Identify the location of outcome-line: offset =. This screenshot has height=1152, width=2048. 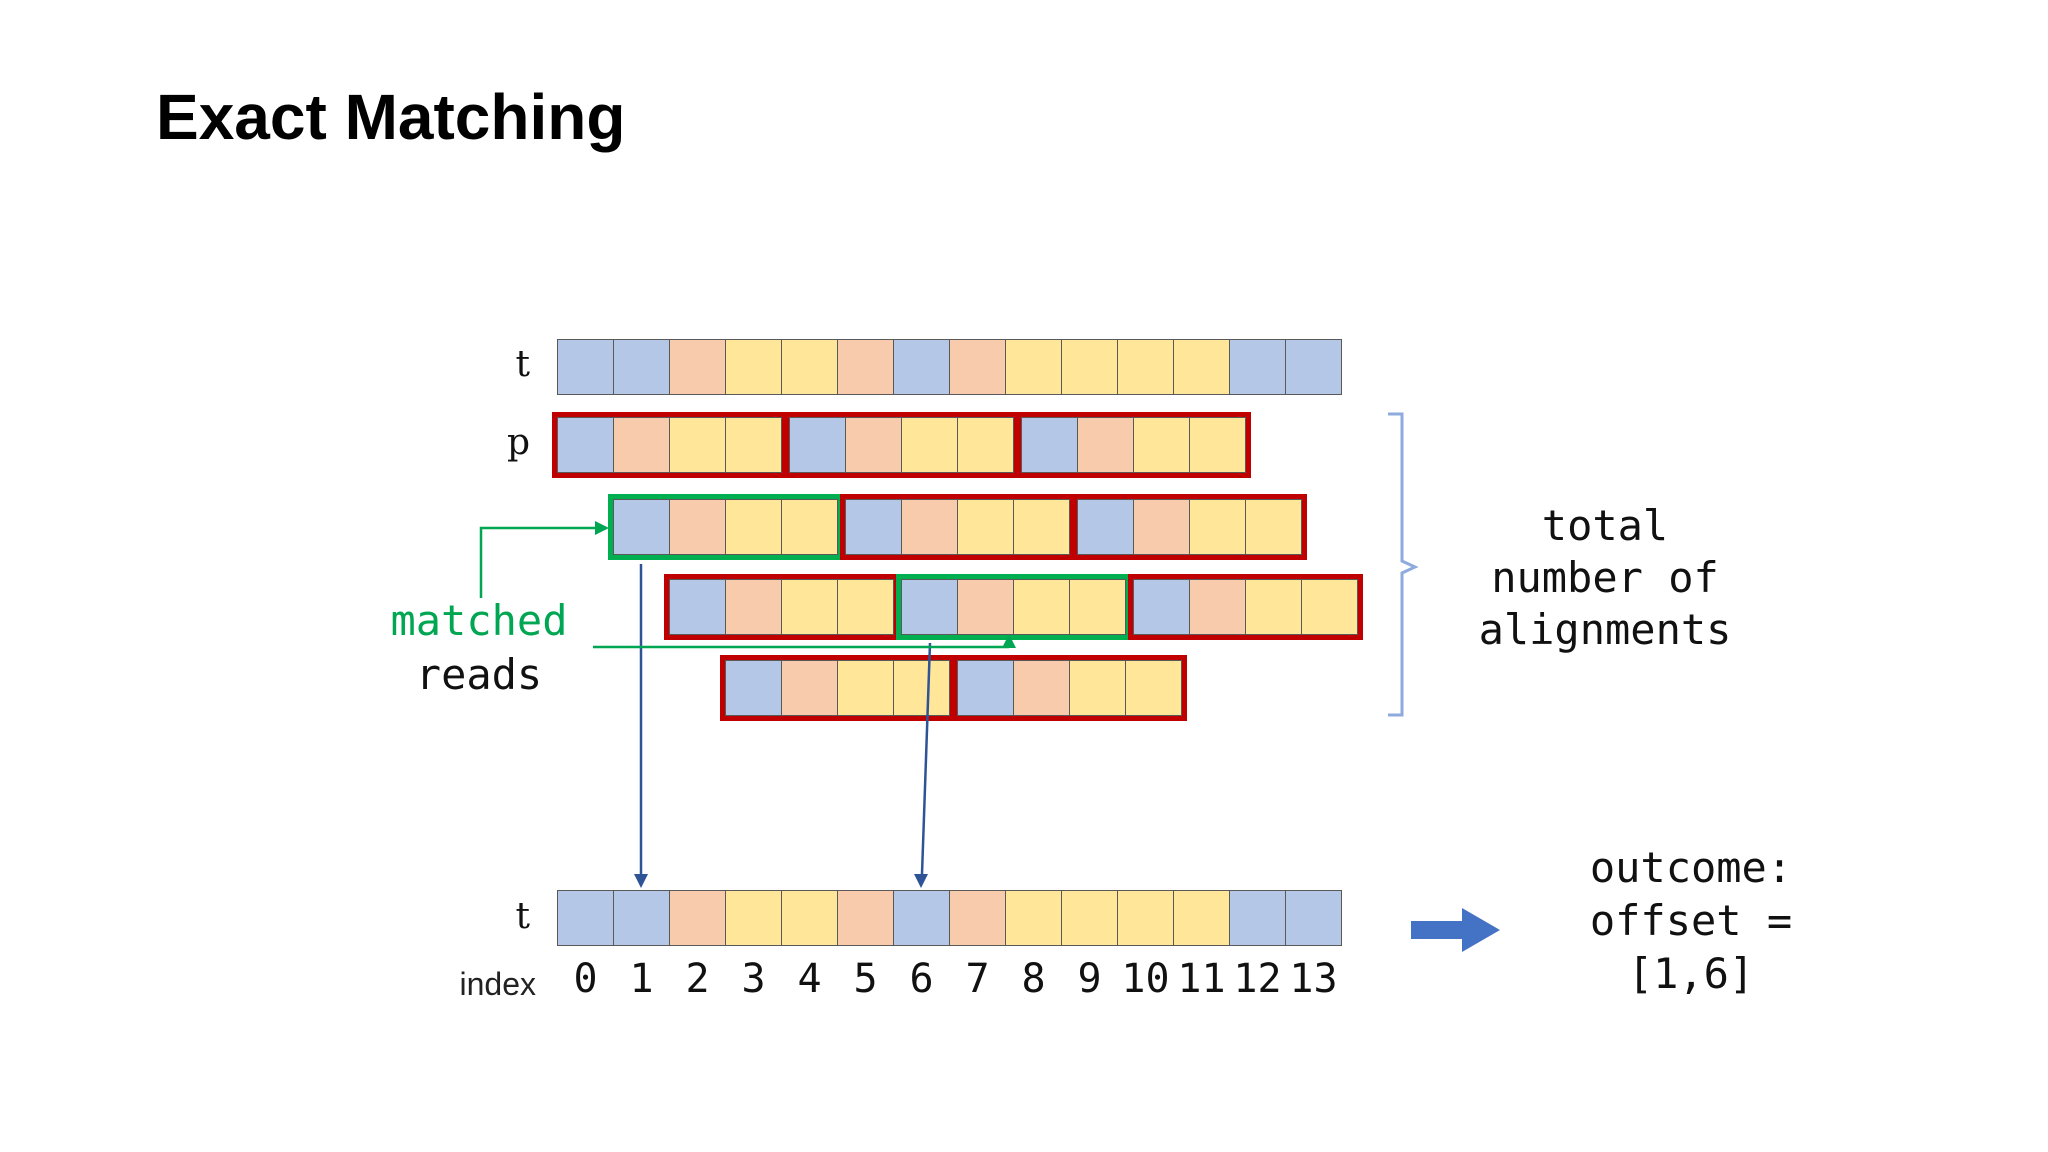
(1691, 920).